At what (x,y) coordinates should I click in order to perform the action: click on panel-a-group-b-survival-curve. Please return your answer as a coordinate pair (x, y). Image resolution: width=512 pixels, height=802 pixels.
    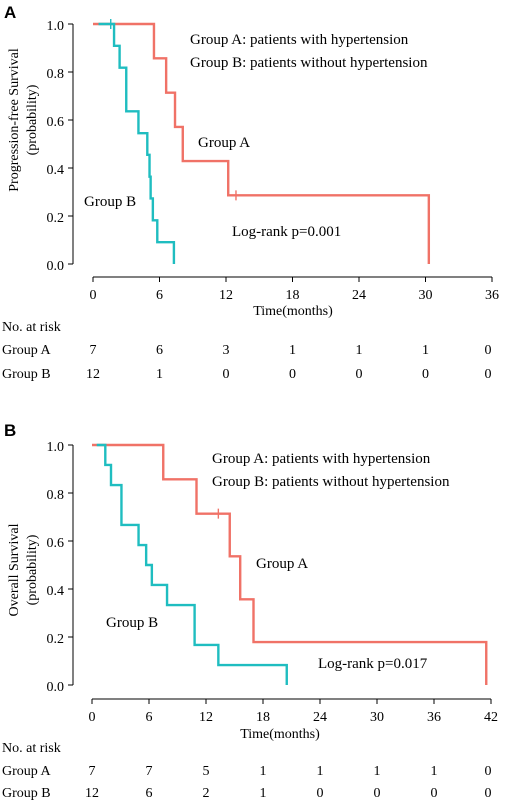
    Looking at the image, I should click on (137, 143).